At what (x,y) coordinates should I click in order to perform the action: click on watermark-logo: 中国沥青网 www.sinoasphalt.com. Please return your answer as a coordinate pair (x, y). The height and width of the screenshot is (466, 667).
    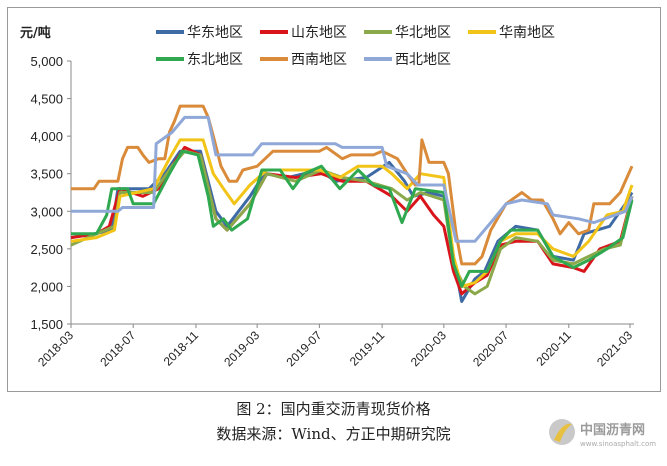
    Looking at the image, I should click on (605, 432).